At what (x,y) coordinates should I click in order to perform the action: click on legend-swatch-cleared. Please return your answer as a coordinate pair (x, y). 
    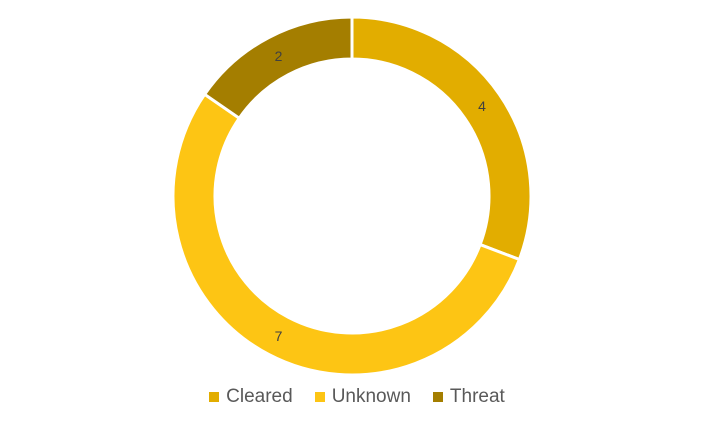
    Looking at the image, I should click on (214, 397).